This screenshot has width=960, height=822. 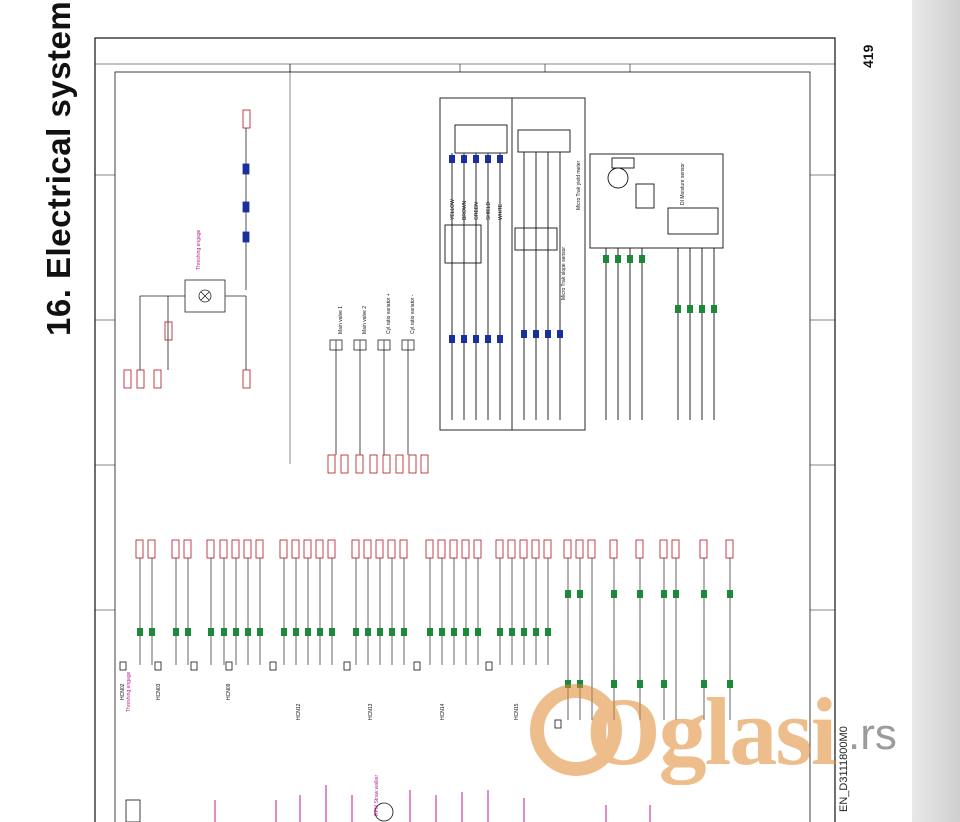 What do you see at coordinates (501, 211) in the screenshot?
I see `svg-text: WHITE` at bounding box center [501, 211].